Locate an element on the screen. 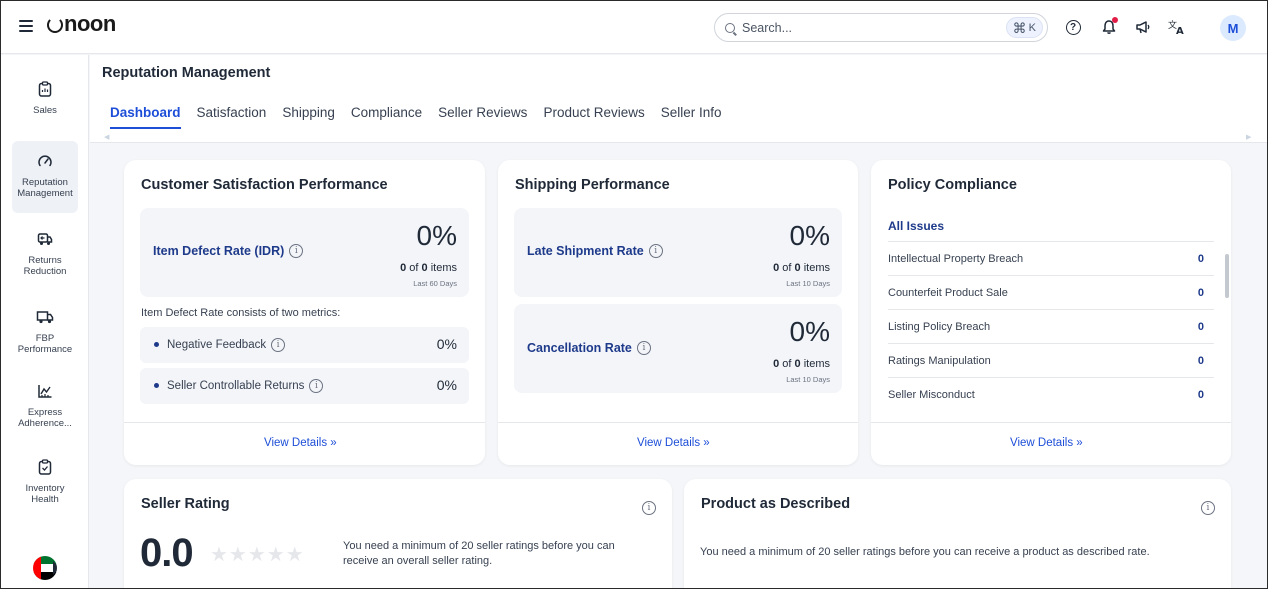 The height and width of the screenshot is (589, 1268). metric-label-text: Cancellation Rate is located at coordinates (579, 348).